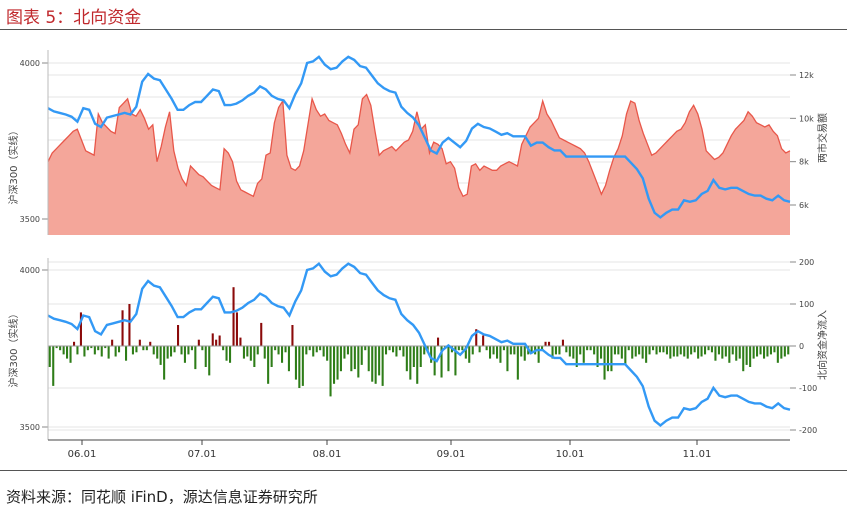 The image size is (847, 510). Describe the element at coordinates (804, 162) in the screenshot. I see `y2-tick-label: 8k` at that location.